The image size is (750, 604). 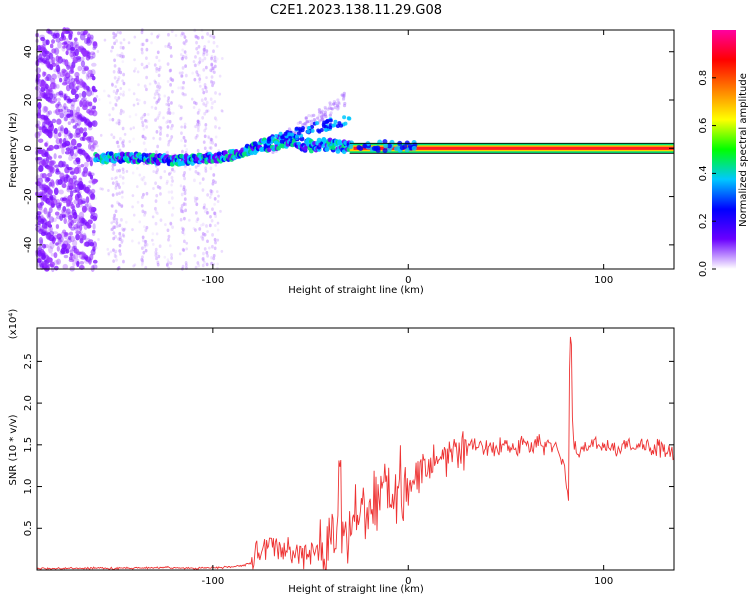 What do you see at coordinates (213, 280) in the screenshot?
I see `x-tick-label: -100` at bounding box center [213, 280].